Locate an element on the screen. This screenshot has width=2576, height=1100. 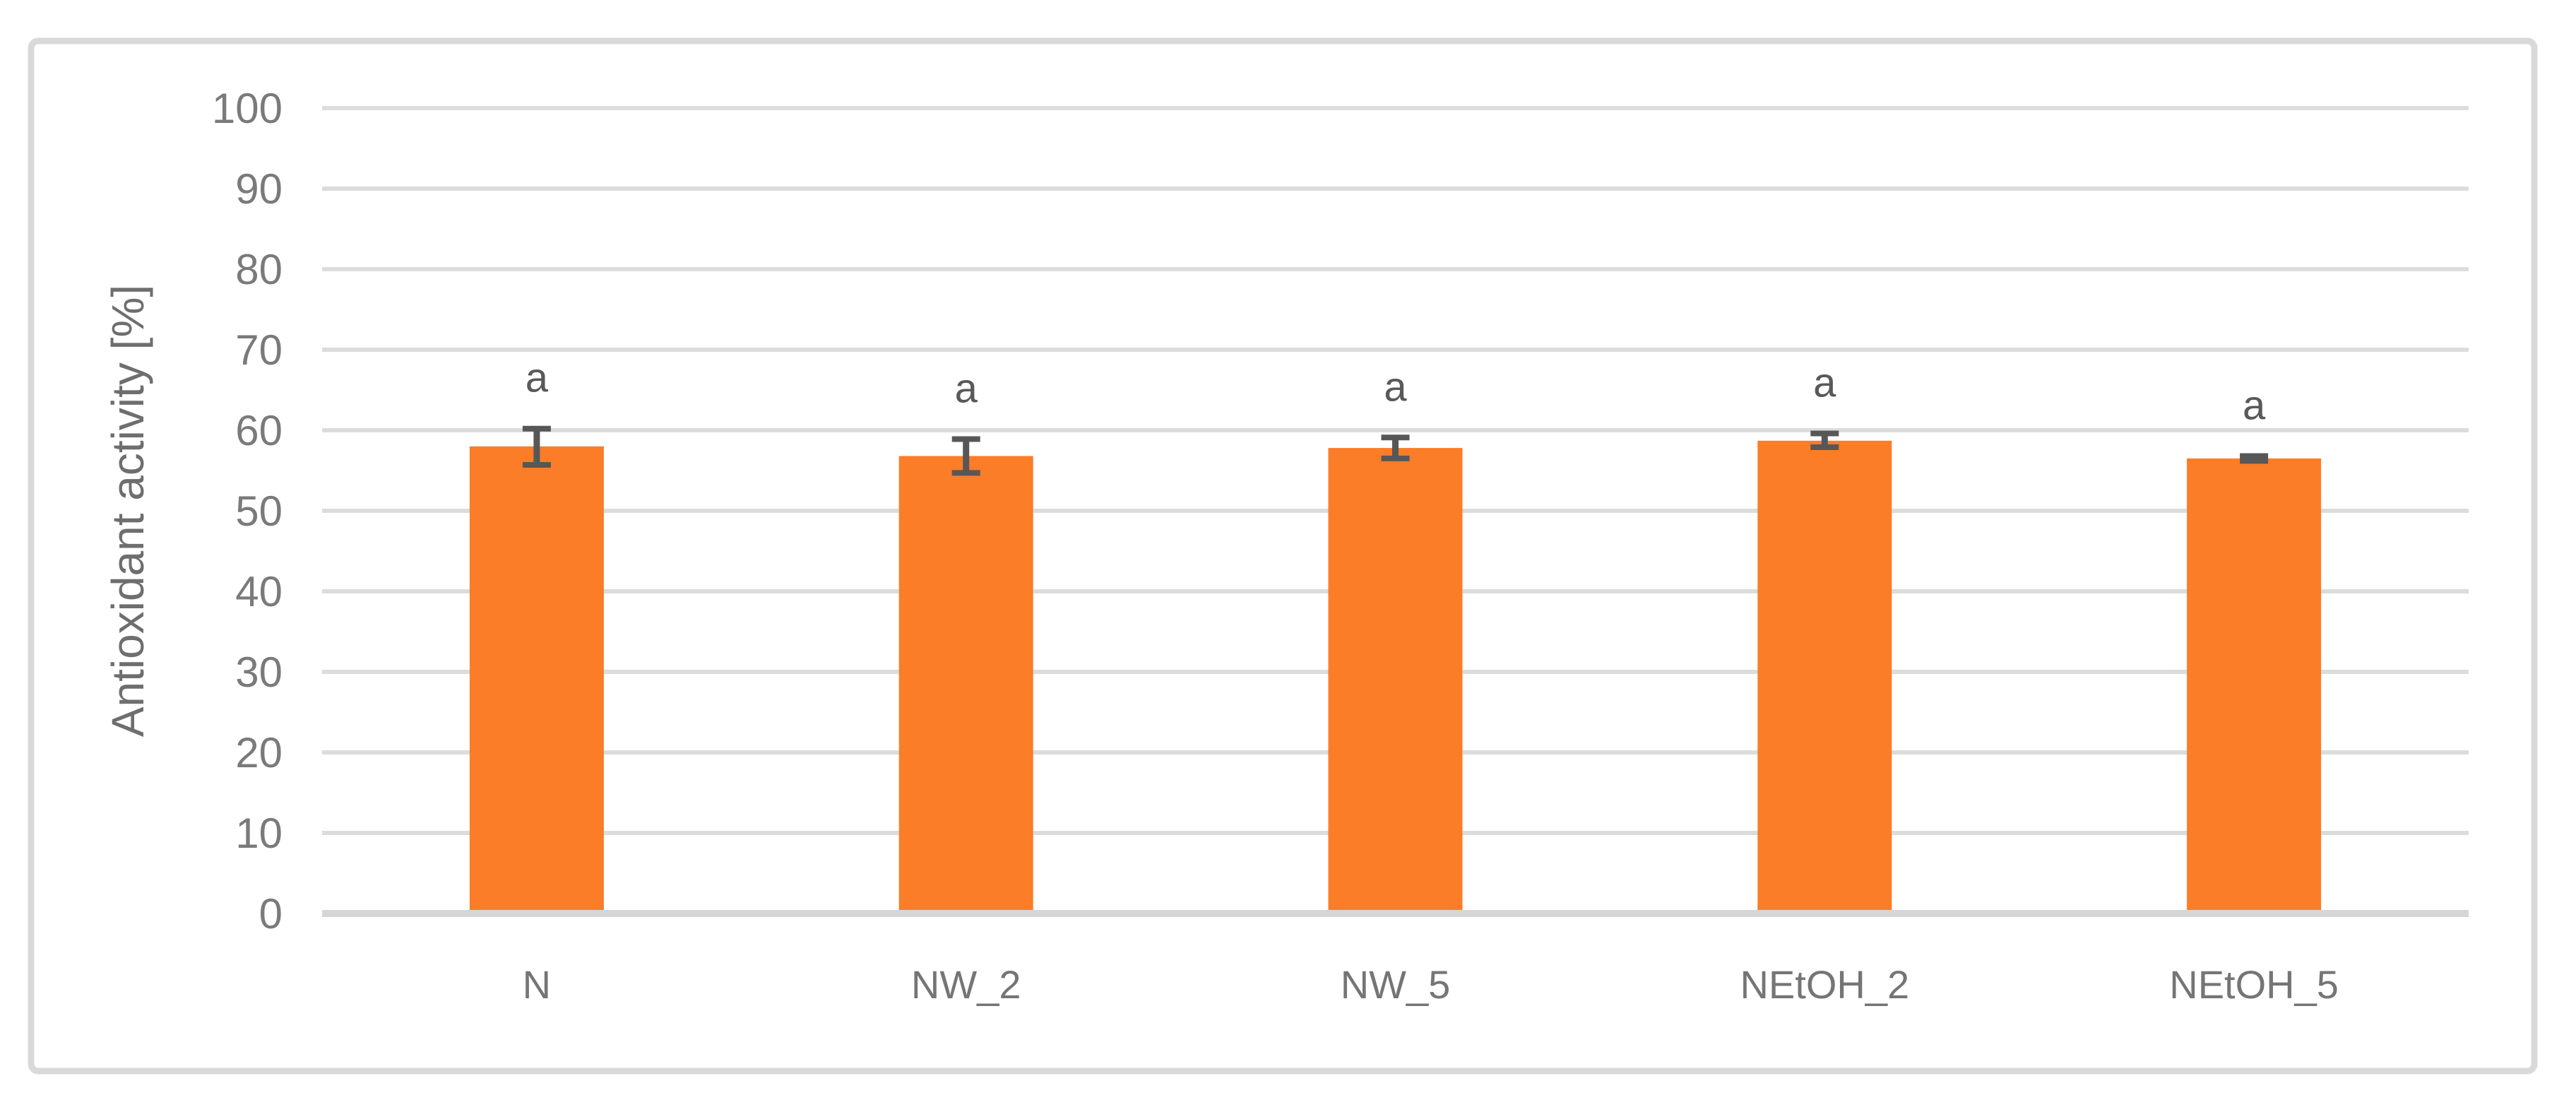
category-labels-layer: N NW_2 NW_5 NEtOH_2 NEtOH_5 is located at coordinates (1431, 985).